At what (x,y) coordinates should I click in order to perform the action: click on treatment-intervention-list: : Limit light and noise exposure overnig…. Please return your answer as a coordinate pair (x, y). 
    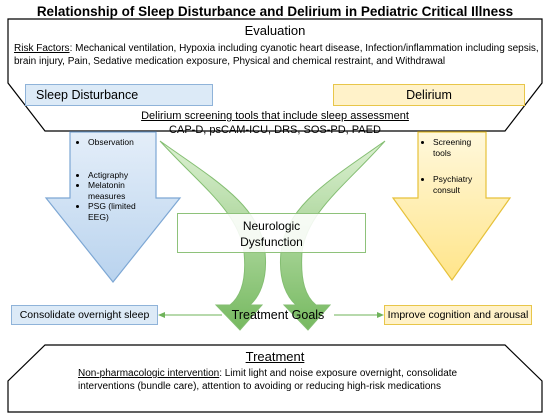
    Looking at the image, I should click on (268, 380).